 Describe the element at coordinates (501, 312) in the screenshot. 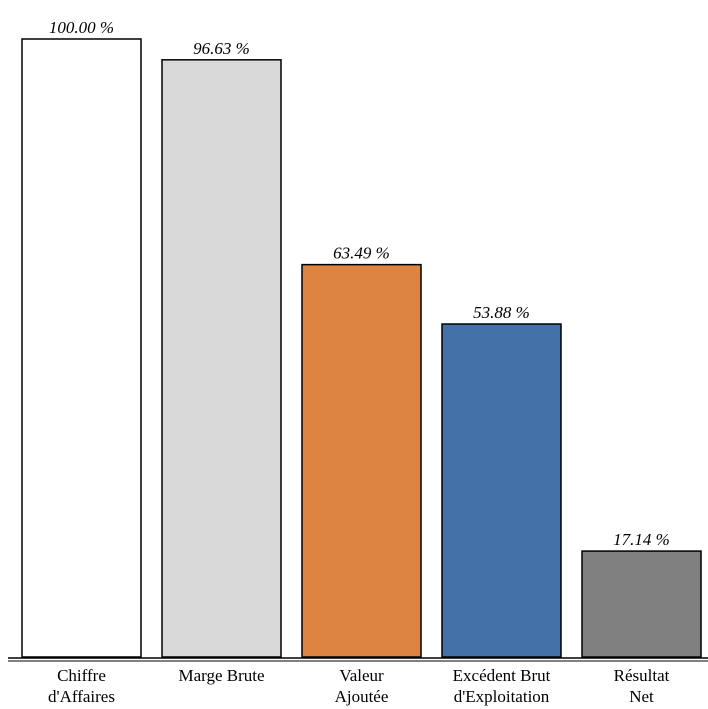

I see `data-label-3: 53.88 %` at that location.